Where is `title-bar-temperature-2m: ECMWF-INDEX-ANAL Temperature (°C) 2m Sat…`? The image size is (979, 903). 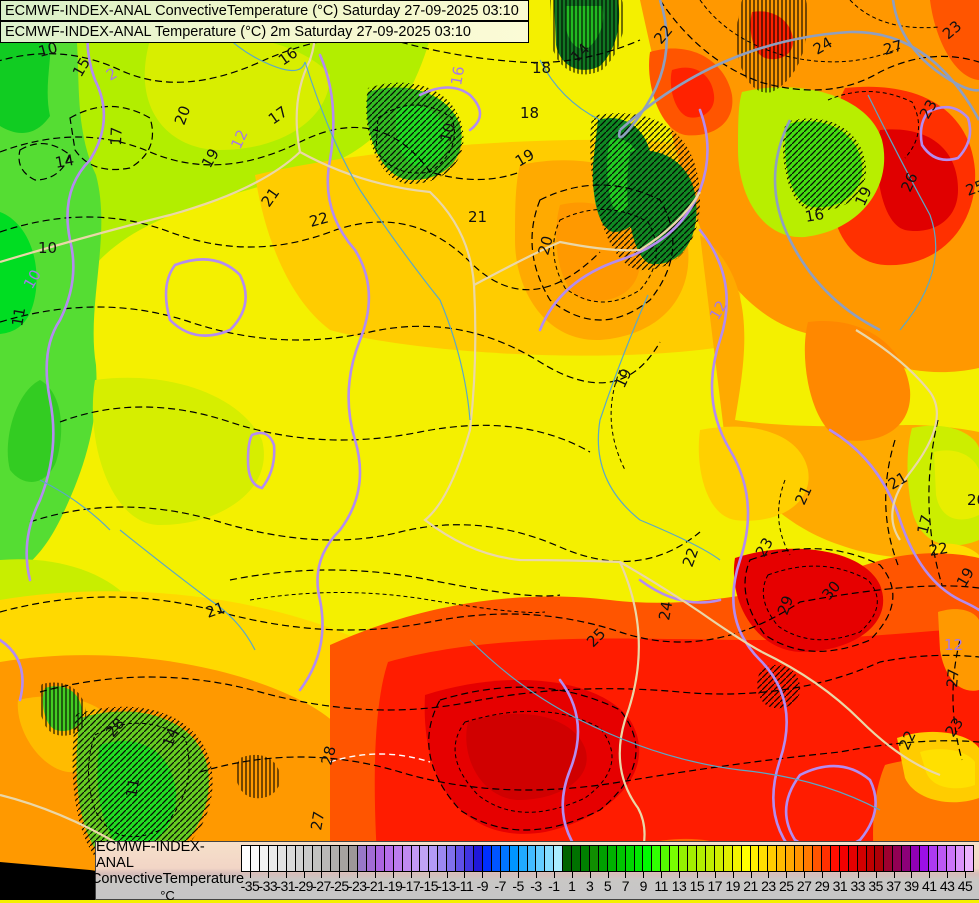 title-bar-temperature-2m: ECMWF-INDEX-ANAL Temperature (°C) 2m Sat… is located at coordinates (264, 32).